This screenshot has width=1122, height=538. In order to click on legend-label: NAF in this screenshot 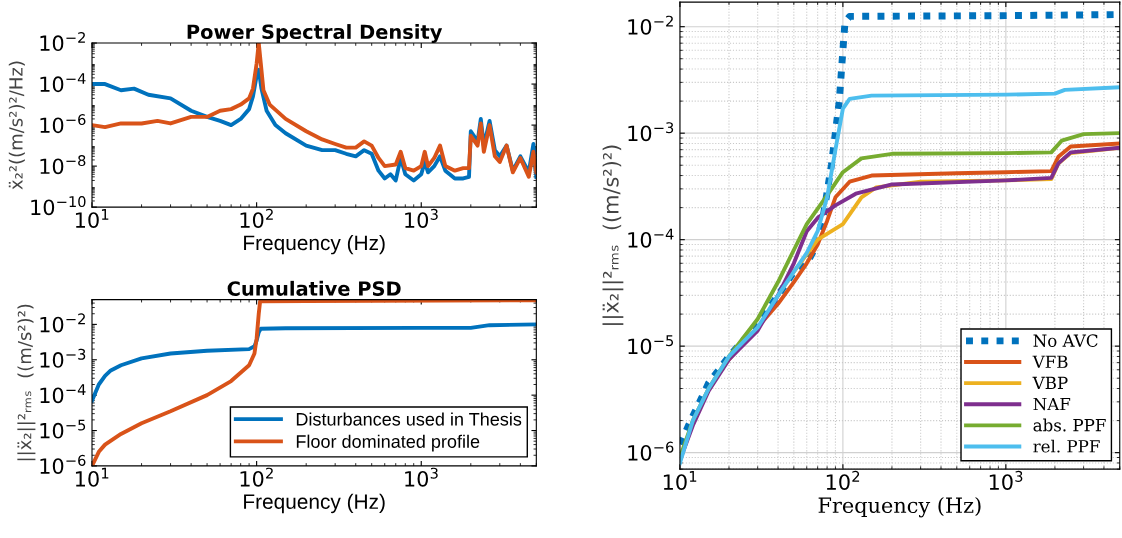, I will do `click(1052, 404)`.